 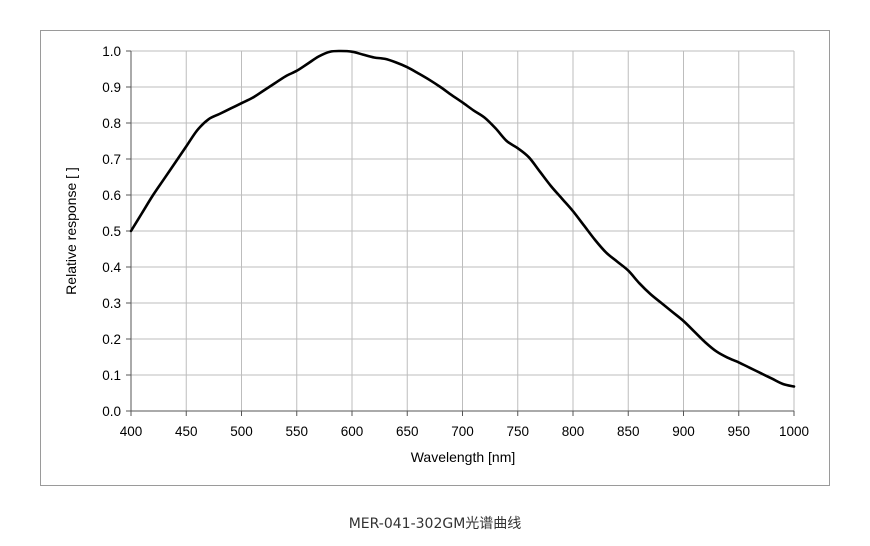 I want to click on x-tick-label: 600, so click(x=352, y=431).